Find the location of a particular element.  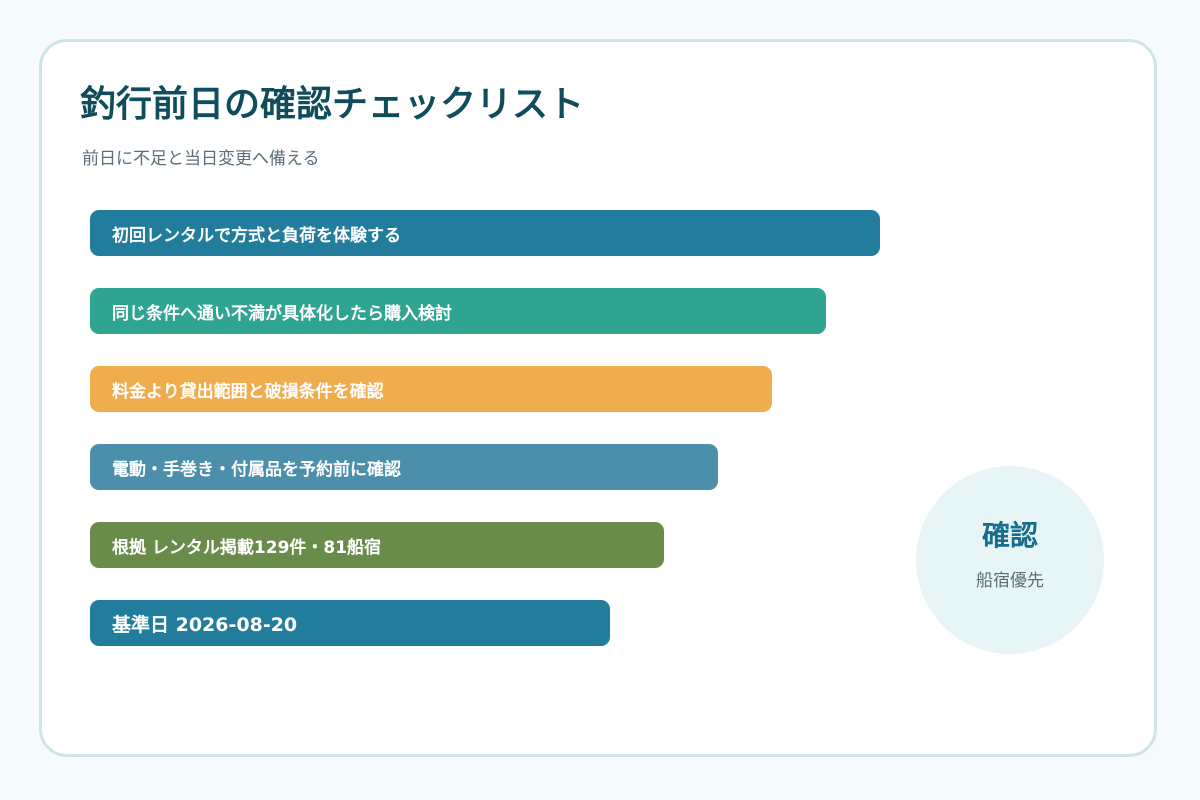

checklist-item-source: 根拠 レンタル掲載129件・81船宿 is located at coordinates (377, 545).